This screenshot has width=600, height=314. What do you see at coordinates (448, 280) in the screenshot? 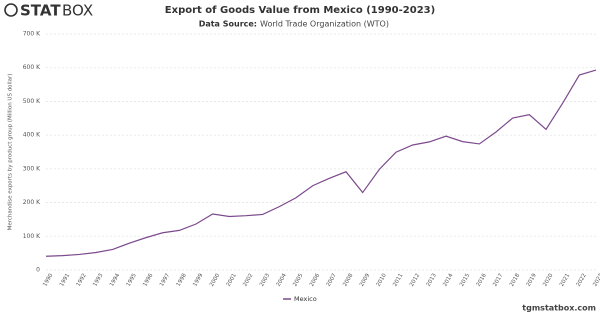
I see `x-tick-label: 2014` at bounding box center [448, 280].